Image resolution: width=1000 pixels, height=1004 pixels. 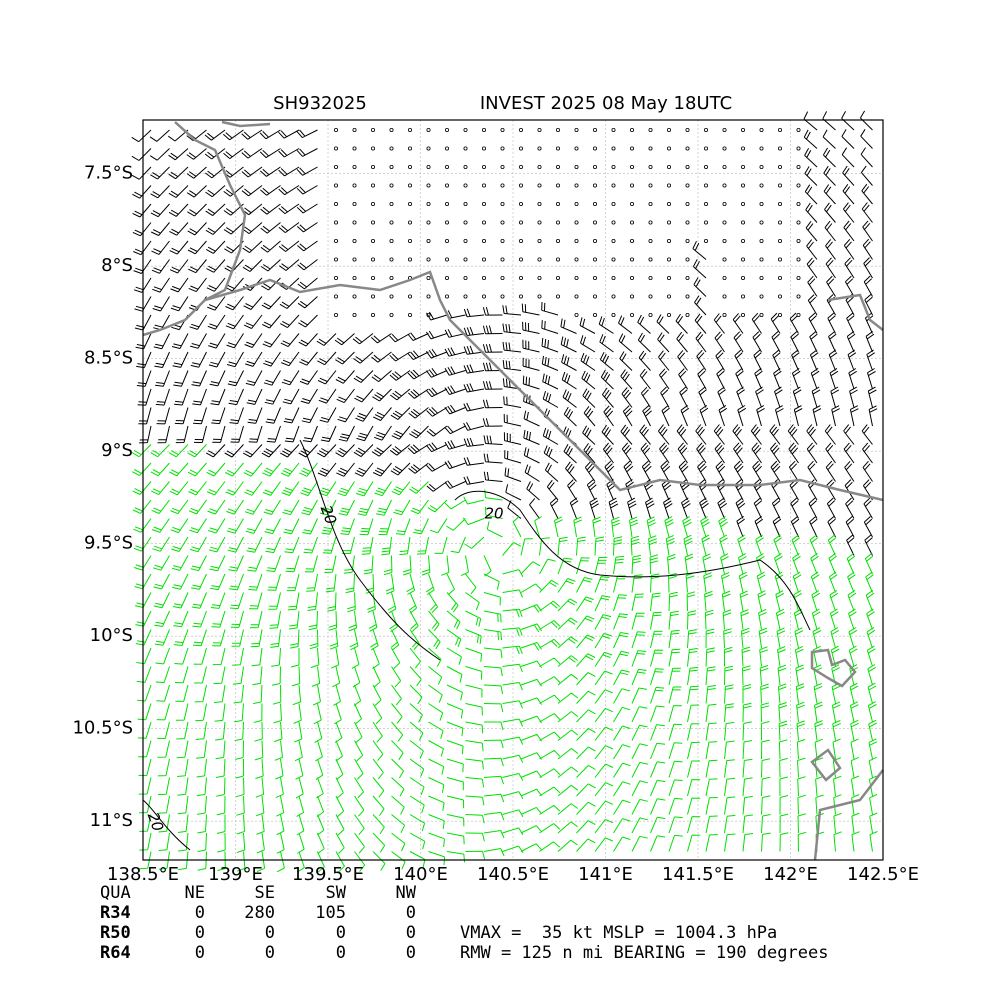 I want to click on x-tick-label: 139.5°E, so click(x=328, y=874).